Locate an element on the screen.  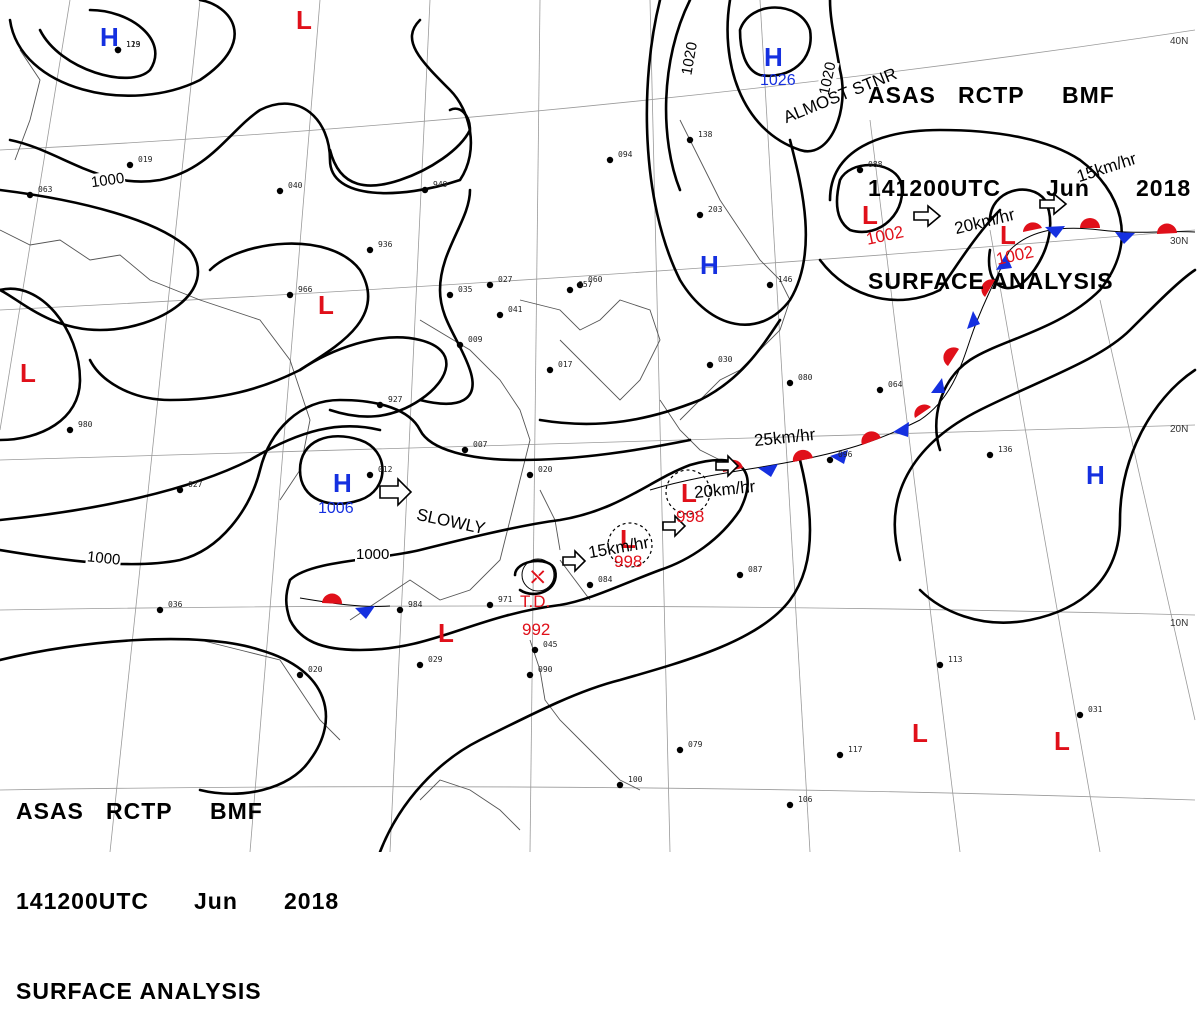
isobar-sw-lower is located at coordinates (595, 655).